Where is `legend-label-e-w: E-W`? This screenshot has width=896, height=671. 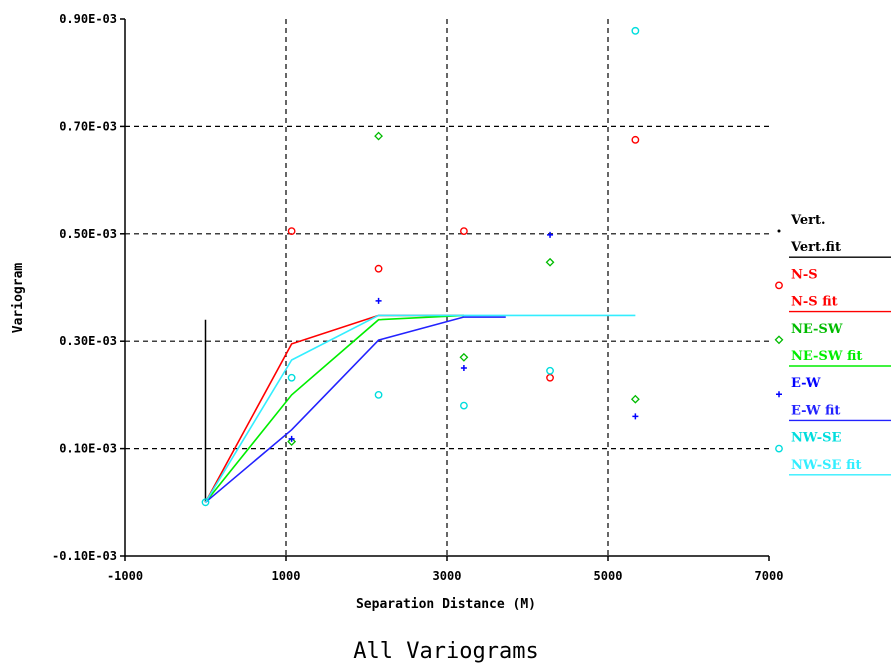
legend-label-e-w: E-W is located at coordinates (806, 383).